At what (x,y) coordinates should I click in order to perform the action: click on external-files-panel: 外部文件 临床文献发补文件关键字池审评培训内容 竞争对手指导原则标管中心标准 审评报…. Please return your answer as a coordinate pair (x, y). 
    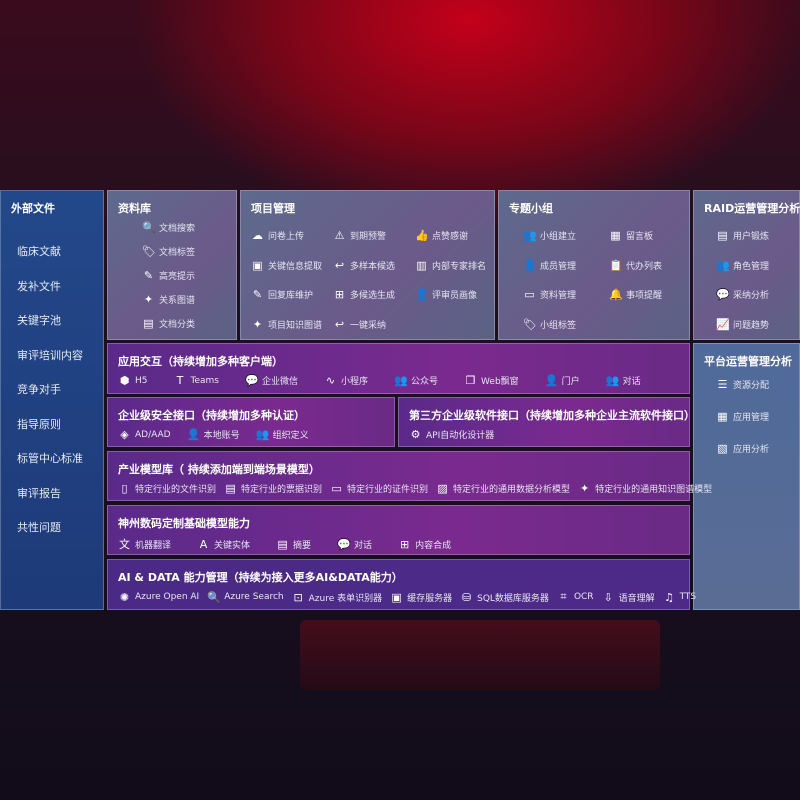
    Looking at the image, I should click on (52, 400).